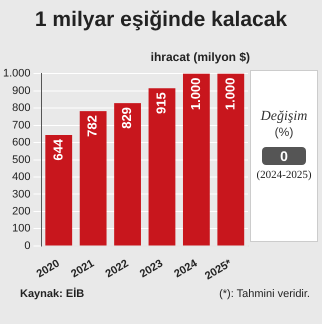  I want to click on text: (*): Tahmini veridir., so click(264, 294).